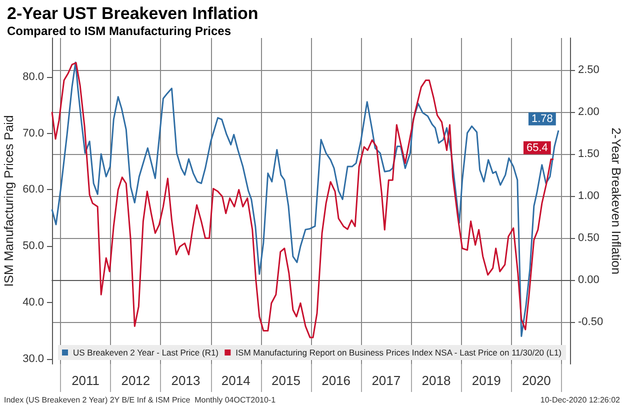 This screenshot has width=624, height=406. I want to click on text: Index (US Breakeven 2 Year) 2Y B/E Inf & ISM Price Monthly 04OCT2010-1, so click(140, 400).